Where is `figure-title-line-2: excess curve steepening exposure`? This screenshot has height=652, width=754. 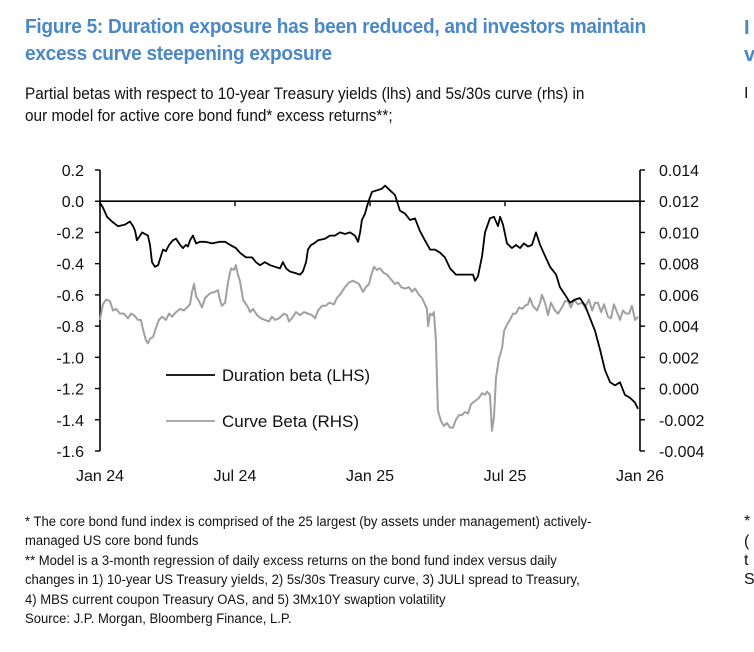
figure-title-line-2: excess curve steepening exposure is located at coordinates (178, 53).